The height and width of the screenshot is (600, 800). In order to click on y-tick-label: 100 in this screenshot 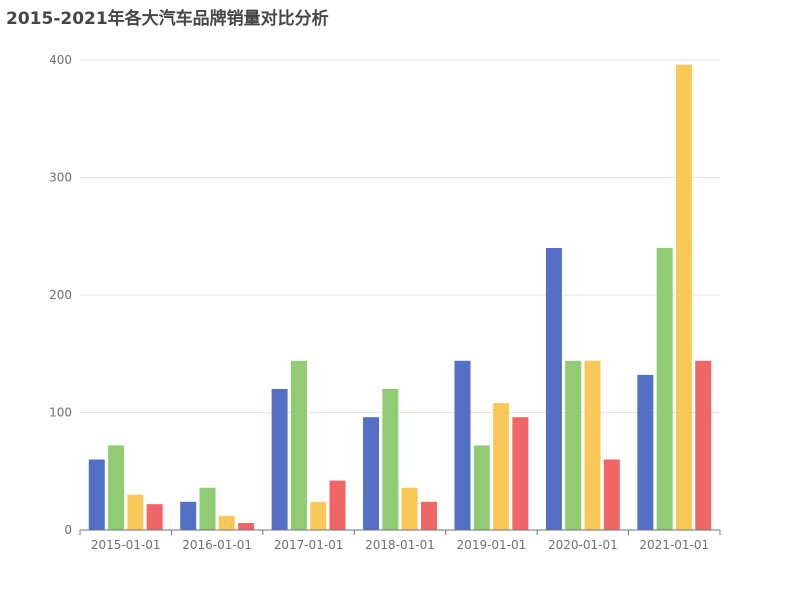, I will do `click(60, 413)`.